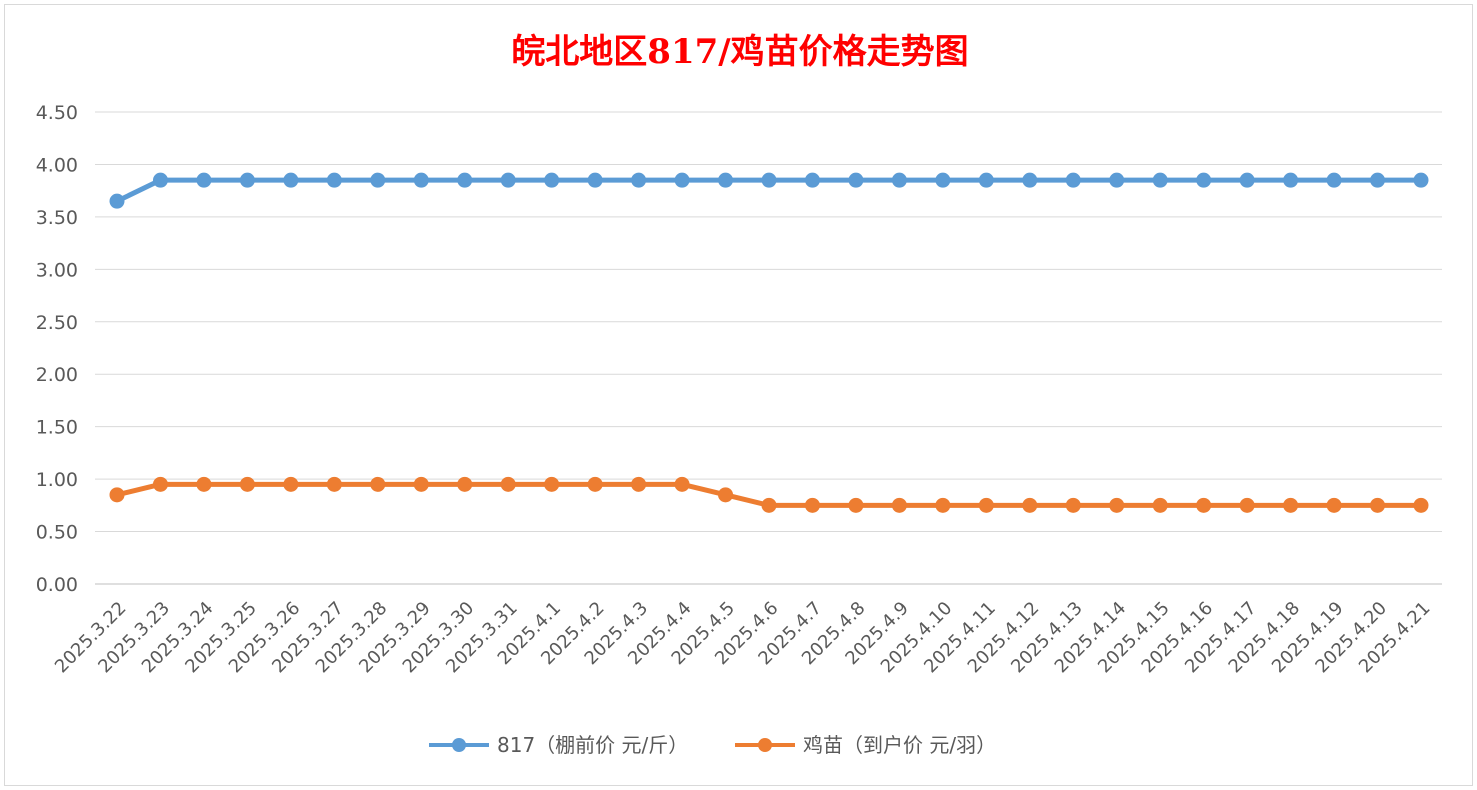 The image size is (1477, 790). I want to click on legend-item-chick: 鸡苗（到户价 元/羽）, so click(865, 745).